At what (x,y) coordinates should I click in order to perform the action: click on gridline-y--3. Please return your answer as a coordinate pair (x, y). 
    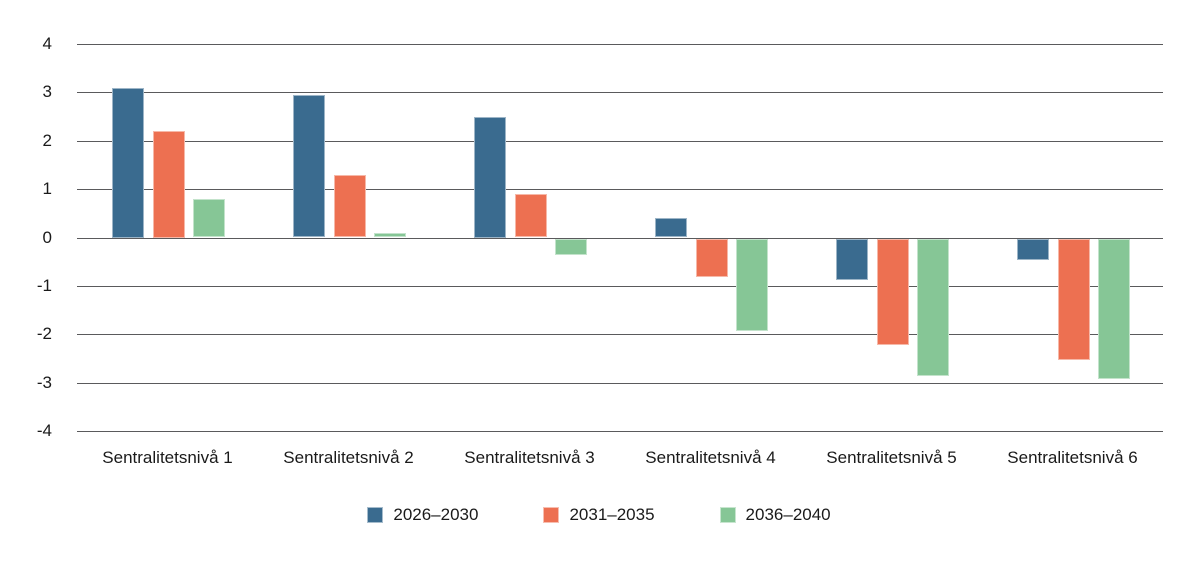
    Looking at the image, I should click on (620, 383).